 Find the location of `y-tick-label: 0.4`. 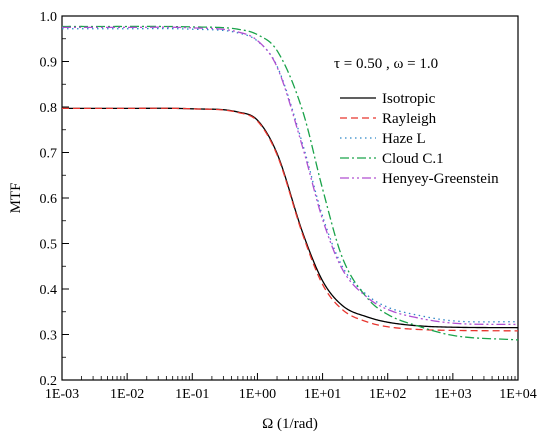

y-tick-label: 0.4 is located at coordinates (49, 290).